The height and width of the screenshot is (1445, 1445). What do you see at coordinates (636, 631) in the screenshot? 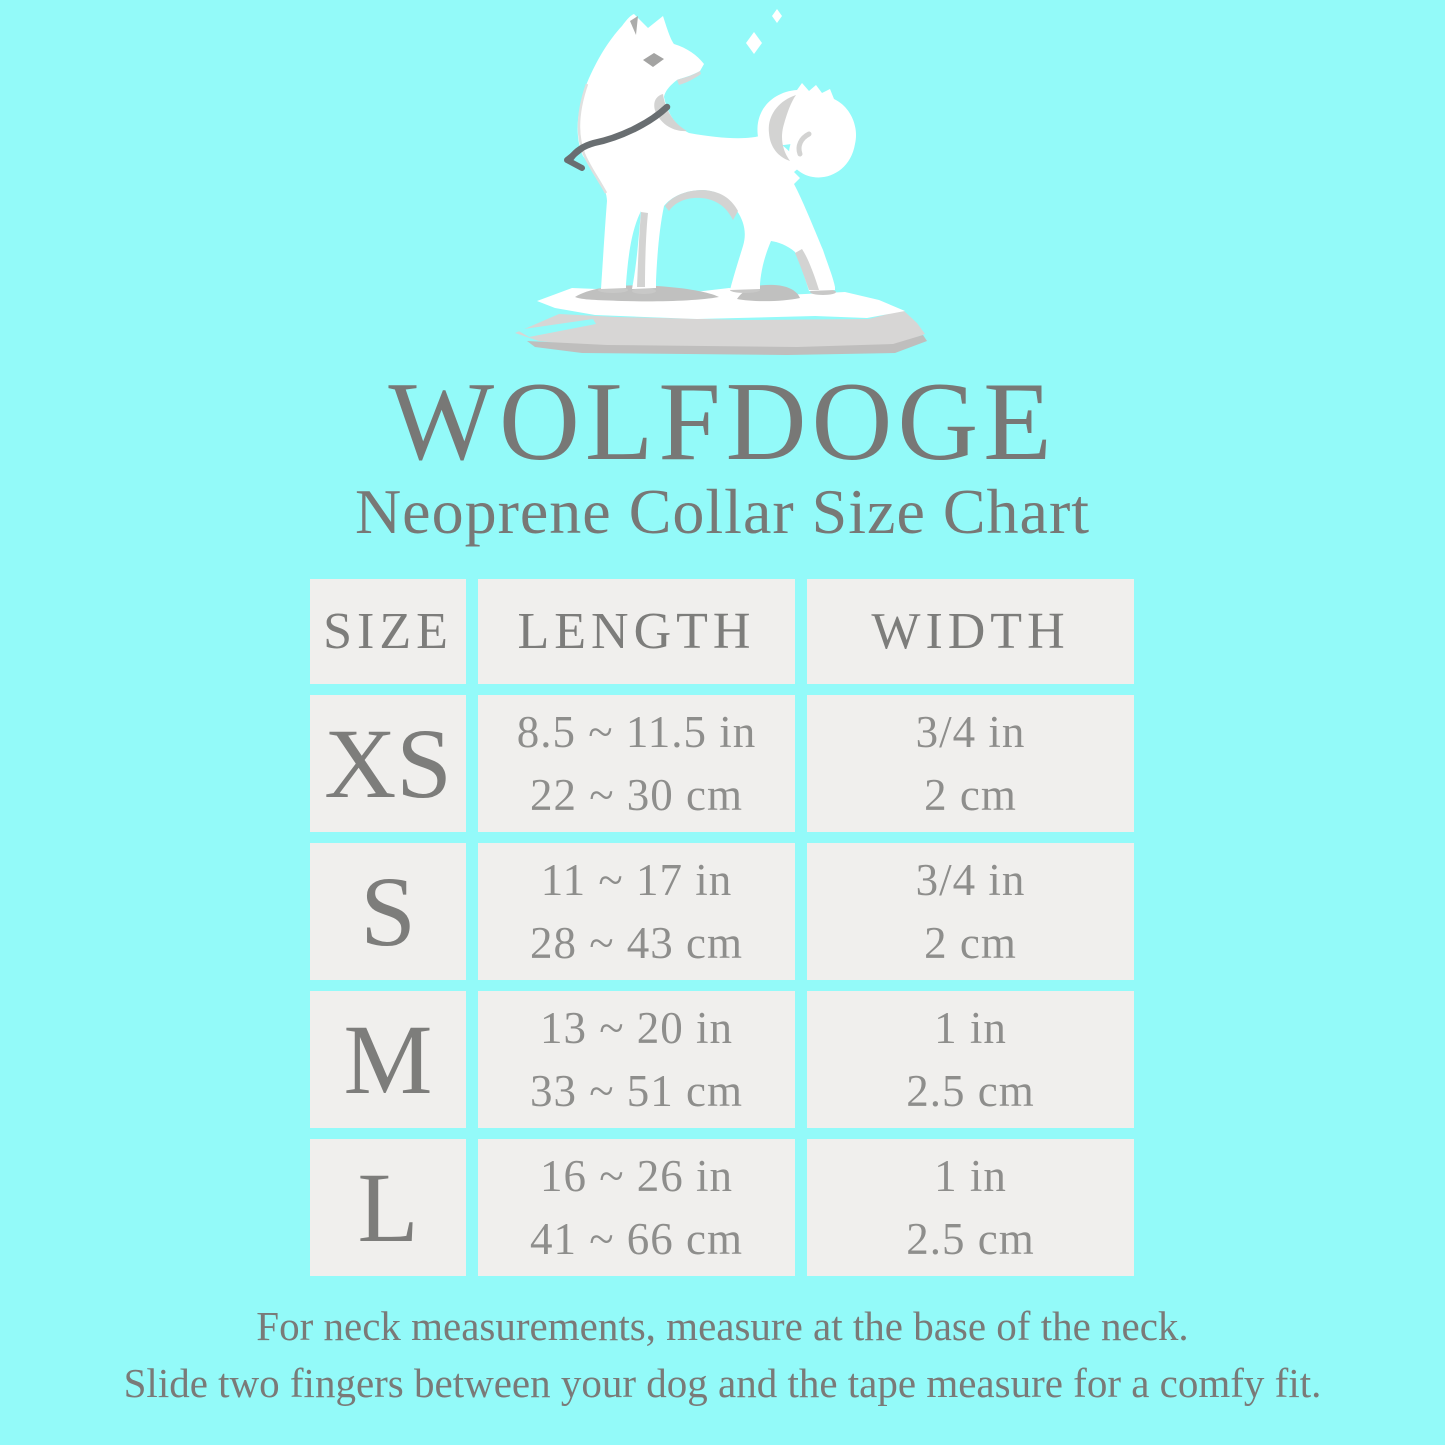
I see `column-header-length: LENGTH` at bounding box center [636, 631].